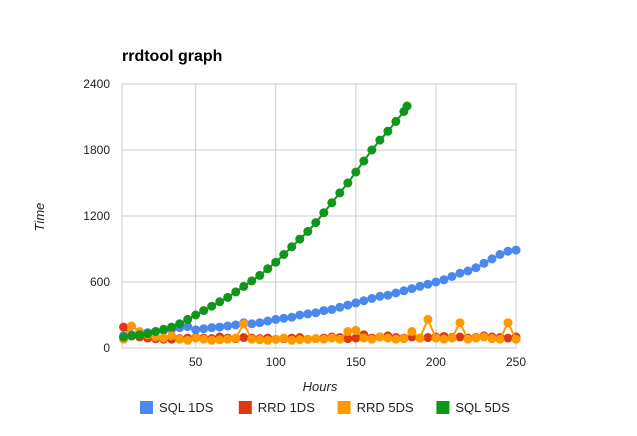  I want to click on legend-item-sql-1ds: SQL 1DS, so click(177, 407).